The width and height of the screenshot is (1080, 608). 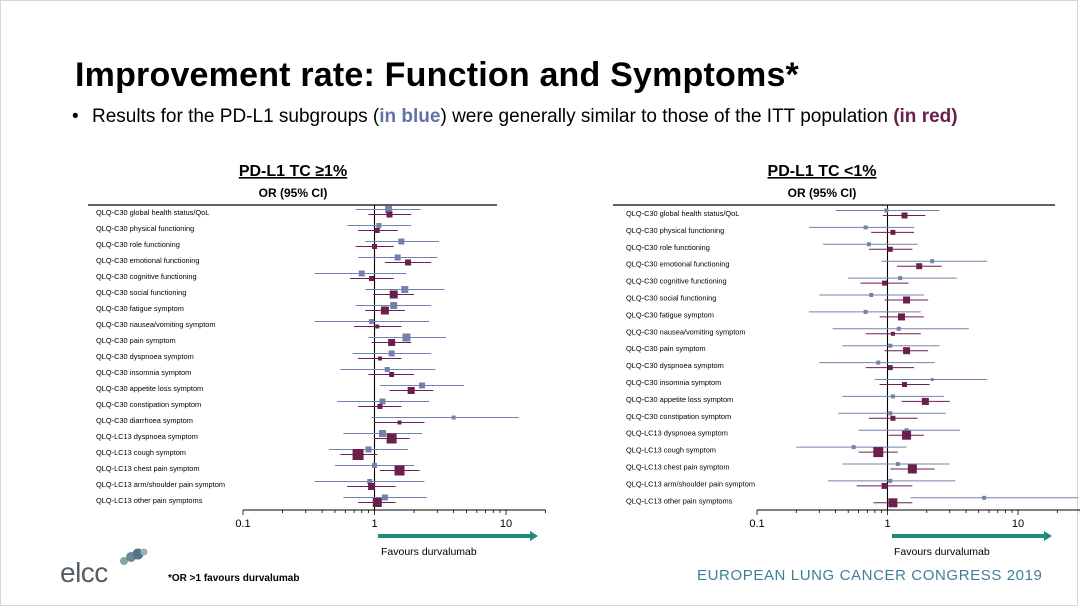 What do you see at coordinates (293, 171) in the screenshot?
I see `plot-title: PD-L1 TC ≥1%` at bounding box center [293, 171].